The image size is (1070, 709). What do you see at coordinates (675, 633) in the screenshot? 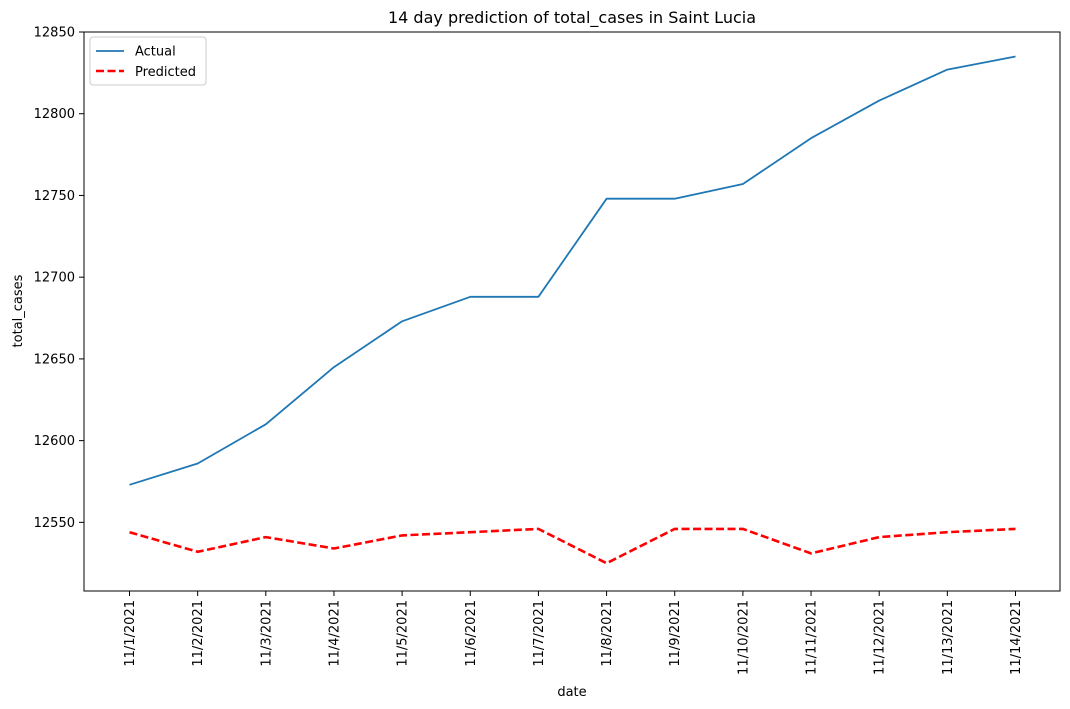
I see `x-tick-label: 11/9/2021` at bounding box center [675, 633].